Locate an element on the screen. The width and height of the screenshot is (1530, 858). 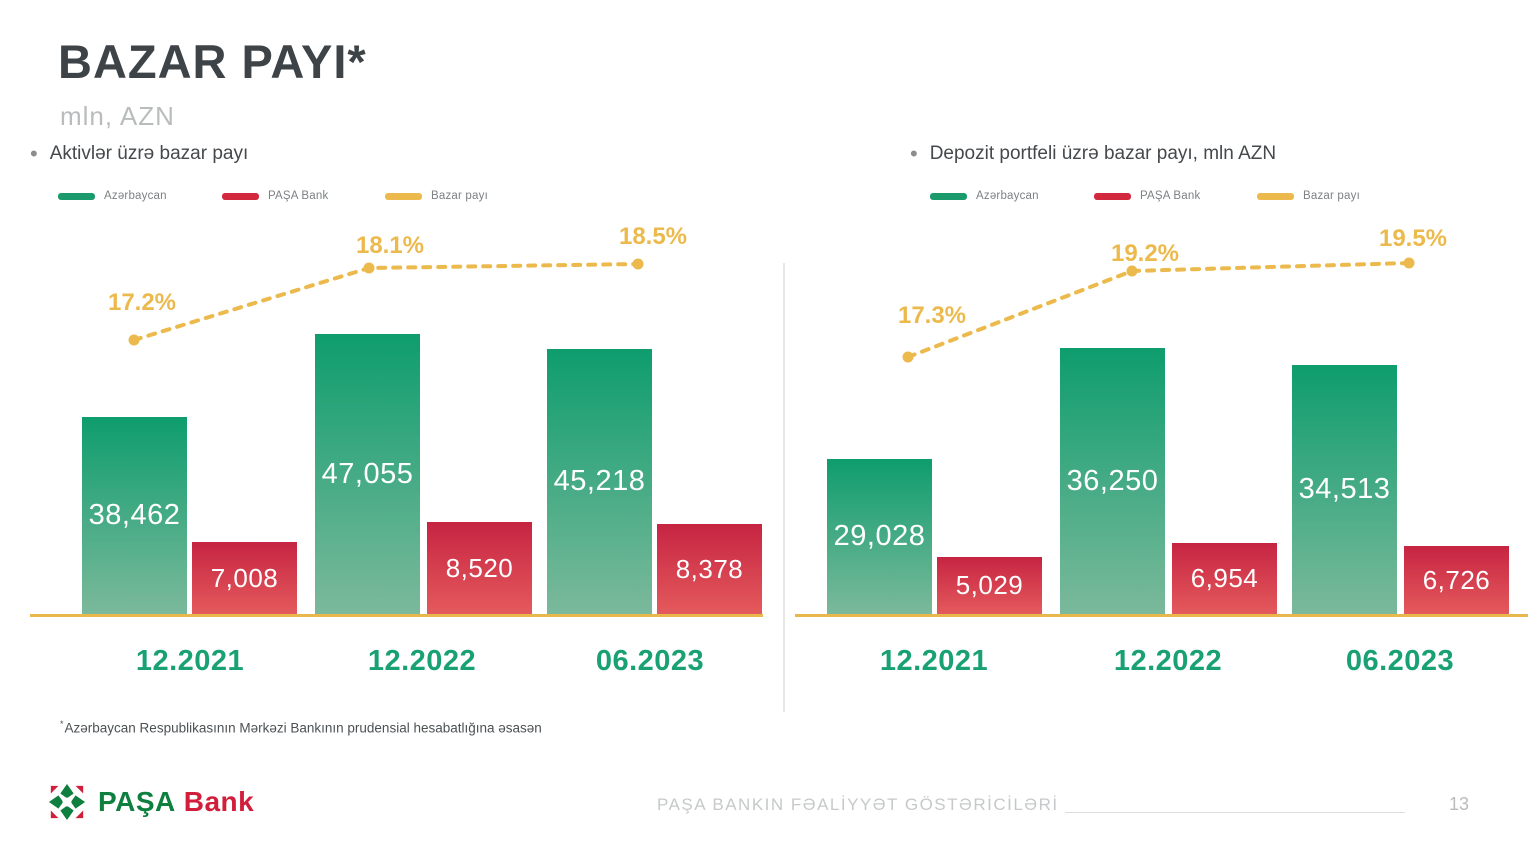
bar-azerbaycan: 36,250 is located at coordinates (1112, 481).